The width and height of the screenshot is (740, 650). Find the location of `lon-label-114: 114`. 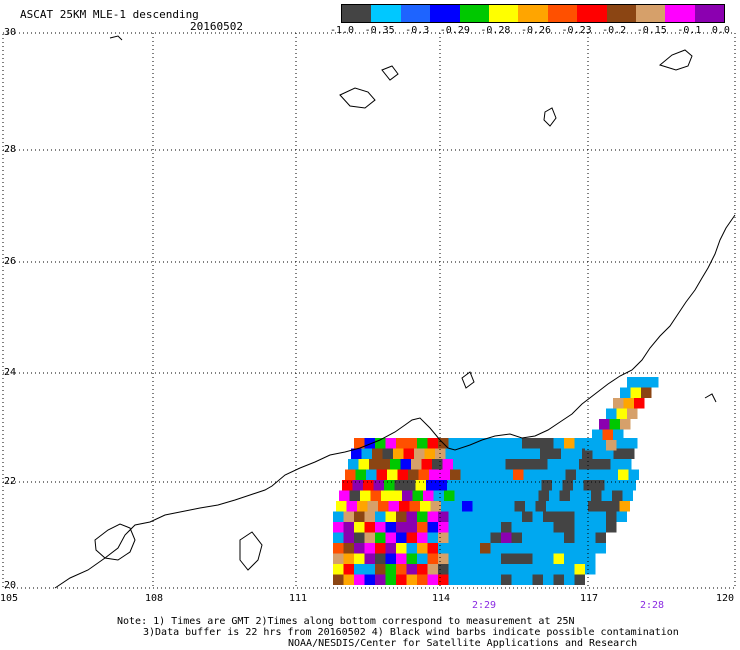

lon-label-114: 114 is located at coordinates (441, 598).